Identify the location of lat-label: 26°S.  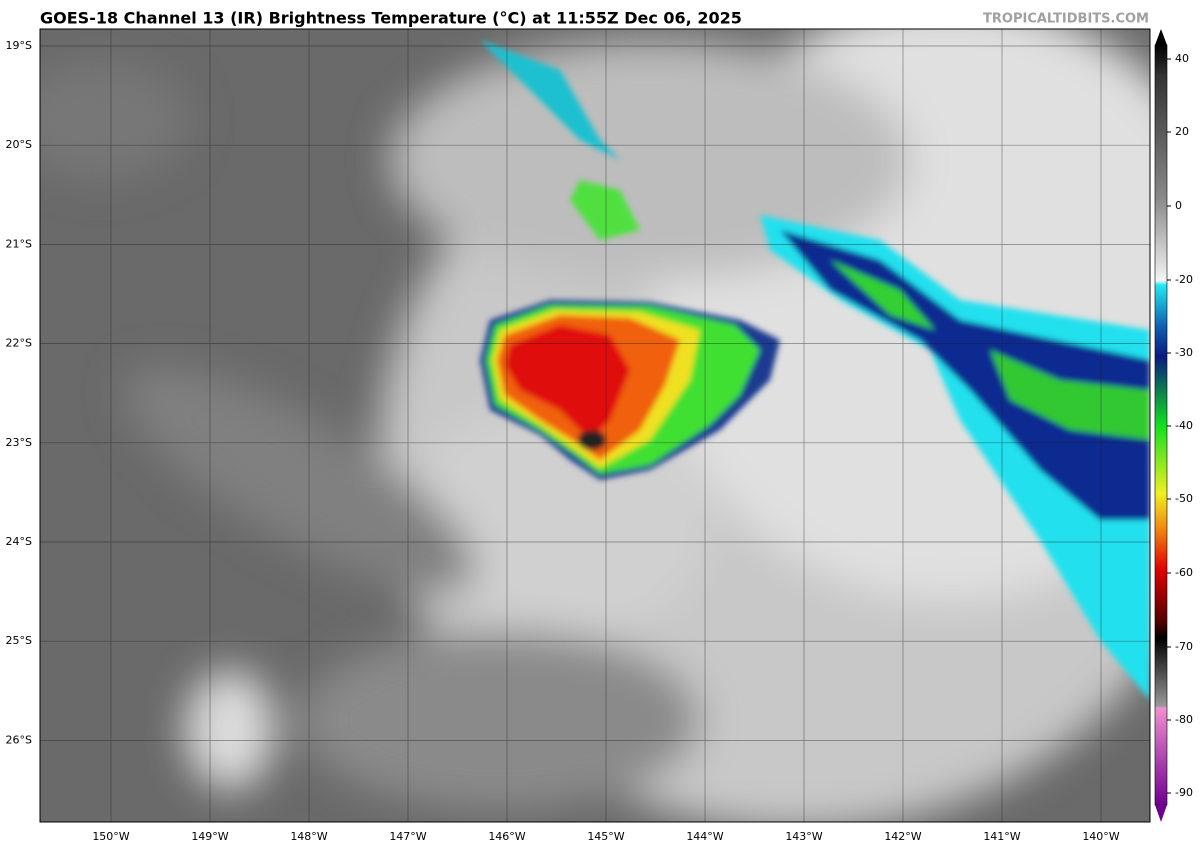
(19, 739).